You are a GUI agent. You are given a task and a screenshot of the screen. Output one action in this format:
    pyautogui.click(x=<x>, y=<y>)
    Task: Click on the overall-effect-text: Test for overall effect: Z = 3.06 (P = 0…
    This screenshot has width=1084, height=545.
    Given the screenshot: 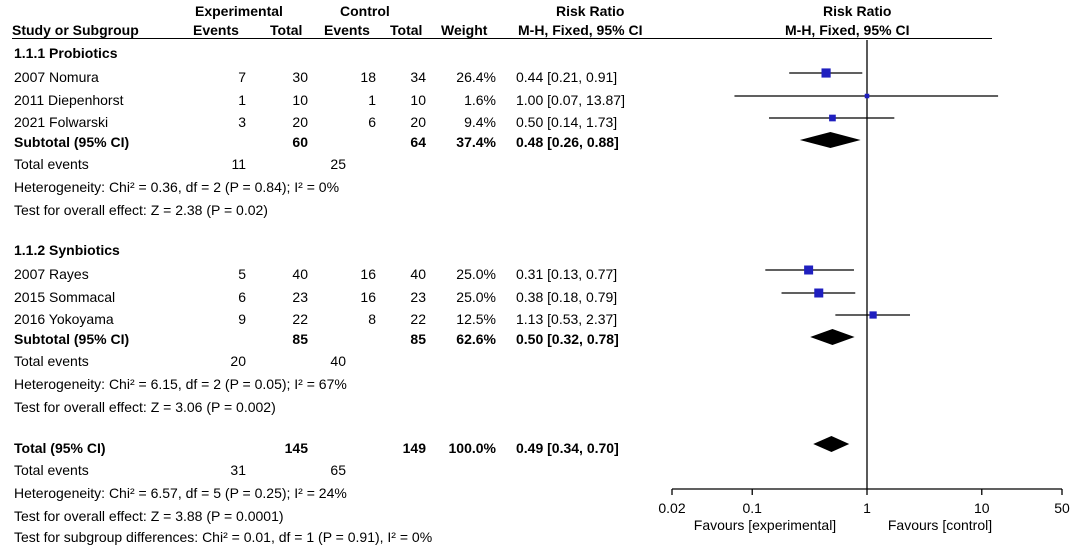 What is the action you would take?
    pyautogui.click(x=145, y=407)
    